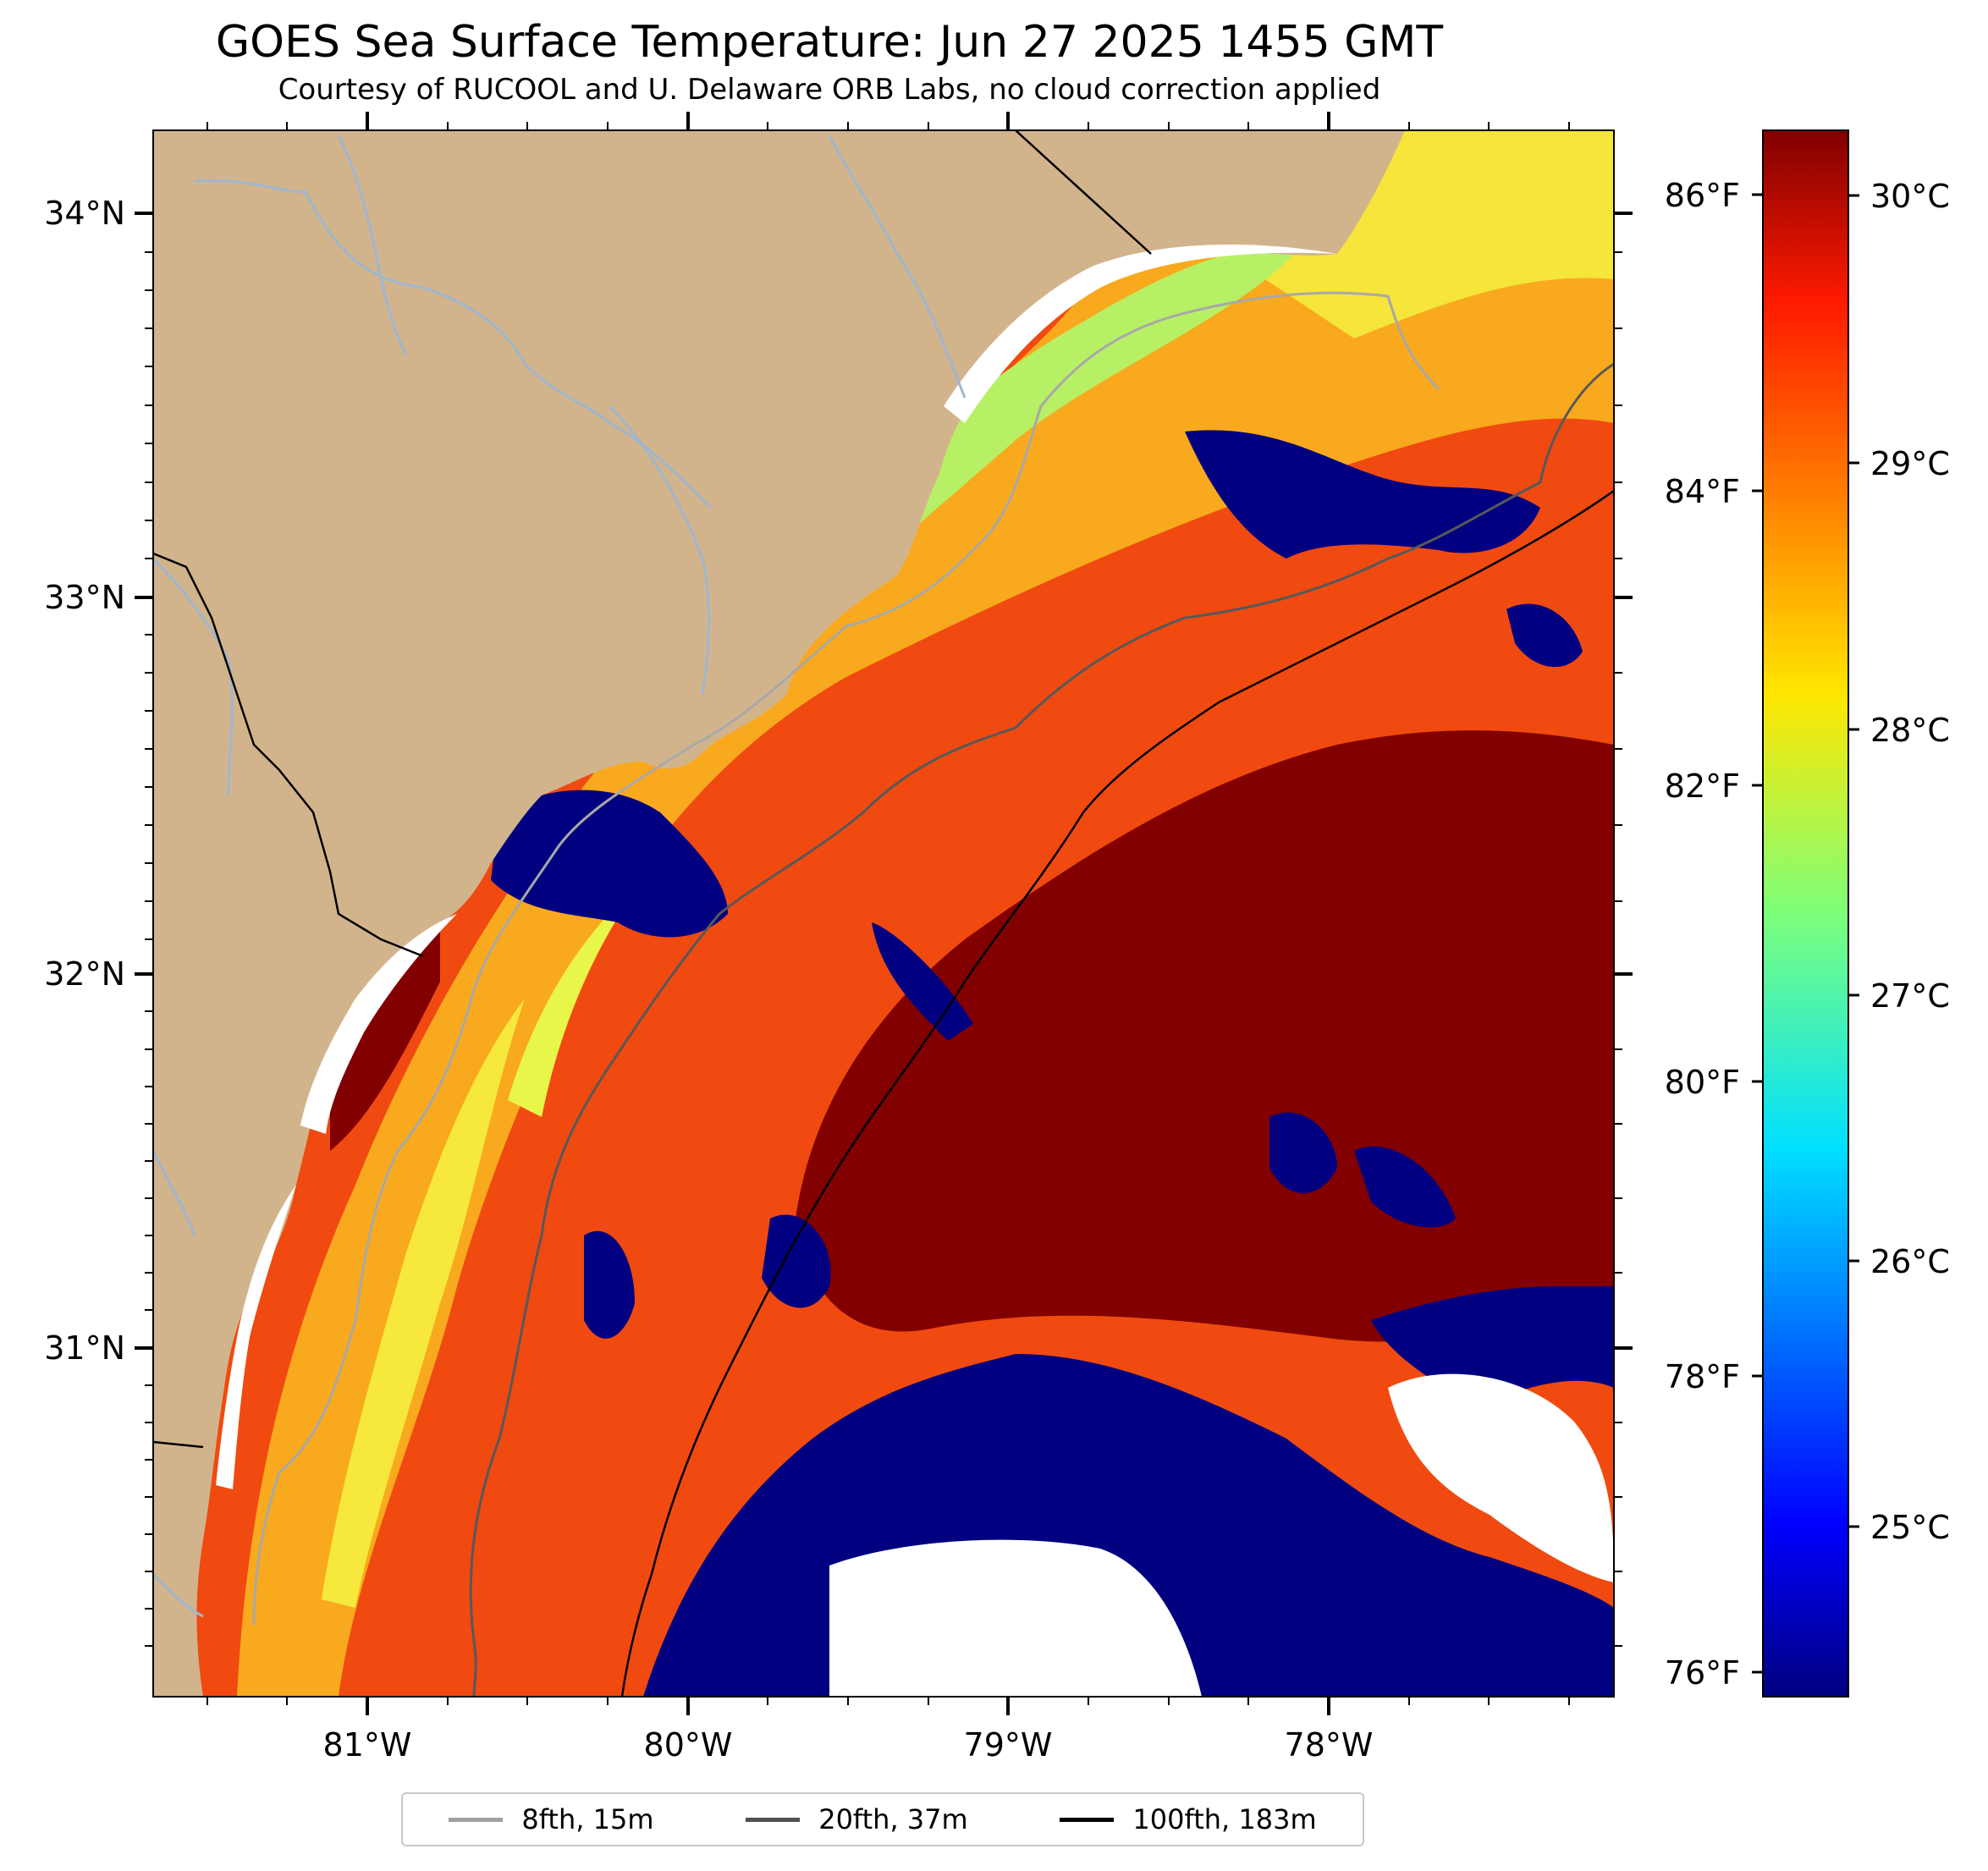 The height and width of the screenshot is (1871, 1988). What do you see at coordinates (1329, 1745) in the screenshot?
I see `lon-label-78: 78°W` at bounding box center [1329, 1745].